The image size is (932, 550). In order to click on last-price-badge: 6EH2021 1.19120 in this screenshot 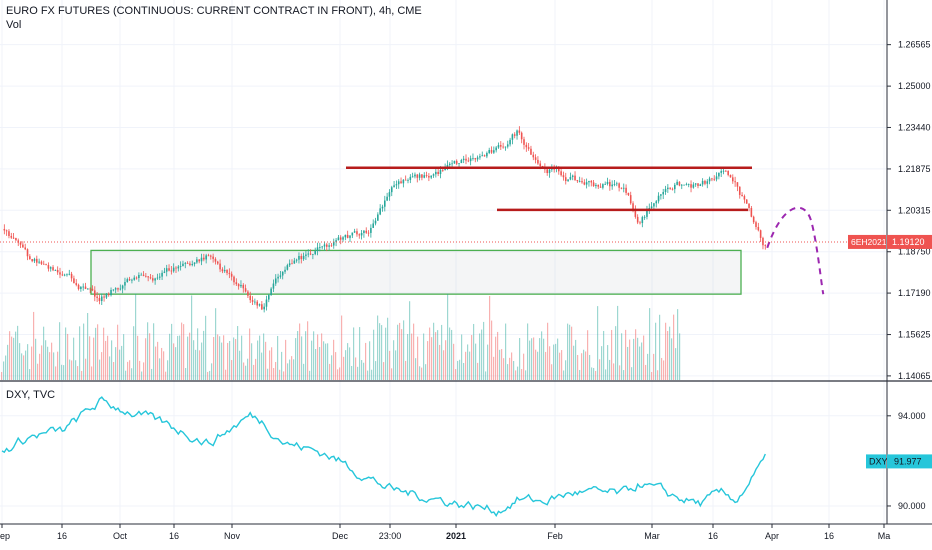, I will do `click(890, 241)`.